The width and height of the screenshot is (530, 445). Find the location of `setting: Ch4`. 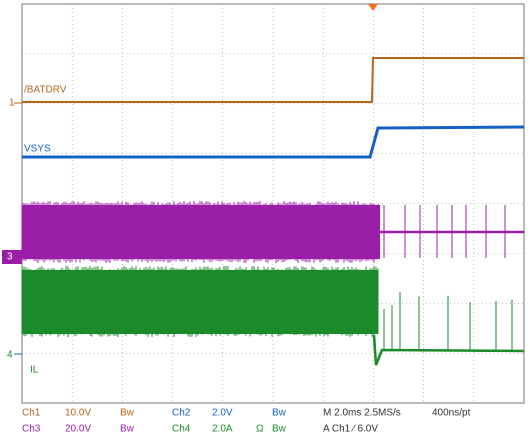

setting: Ch4 is located at coordinates (181, 429).